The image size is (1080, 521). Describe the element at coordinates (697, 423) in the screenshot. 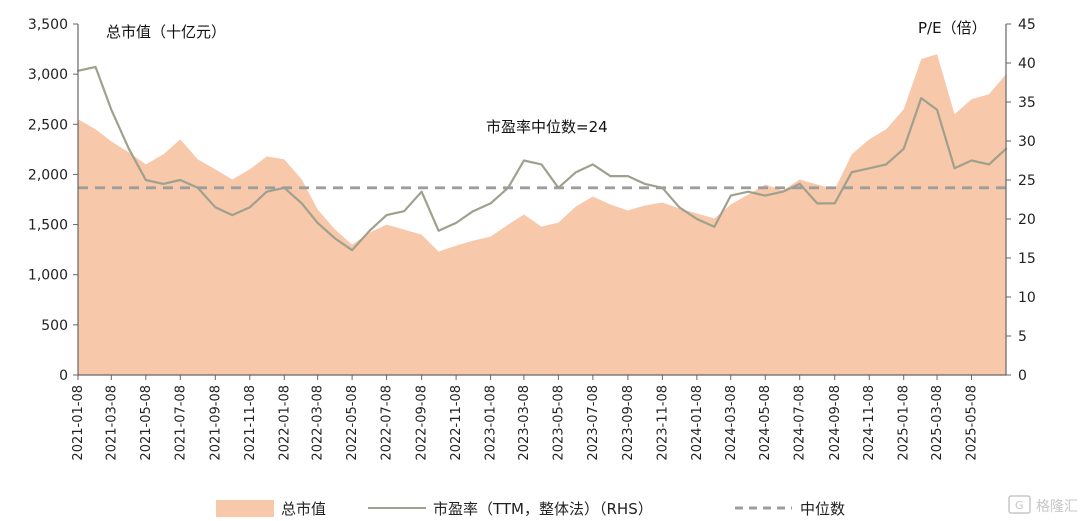

I see `x-axis-tick-label: 2024-01-08` at that location.